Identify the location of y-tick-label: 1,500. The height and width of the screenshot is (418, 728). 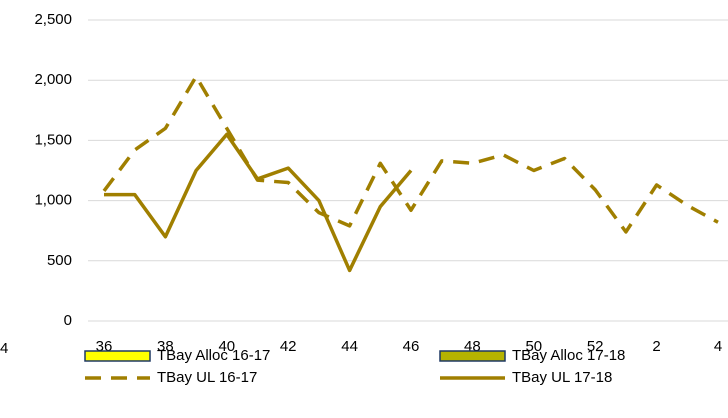
(53, 139).